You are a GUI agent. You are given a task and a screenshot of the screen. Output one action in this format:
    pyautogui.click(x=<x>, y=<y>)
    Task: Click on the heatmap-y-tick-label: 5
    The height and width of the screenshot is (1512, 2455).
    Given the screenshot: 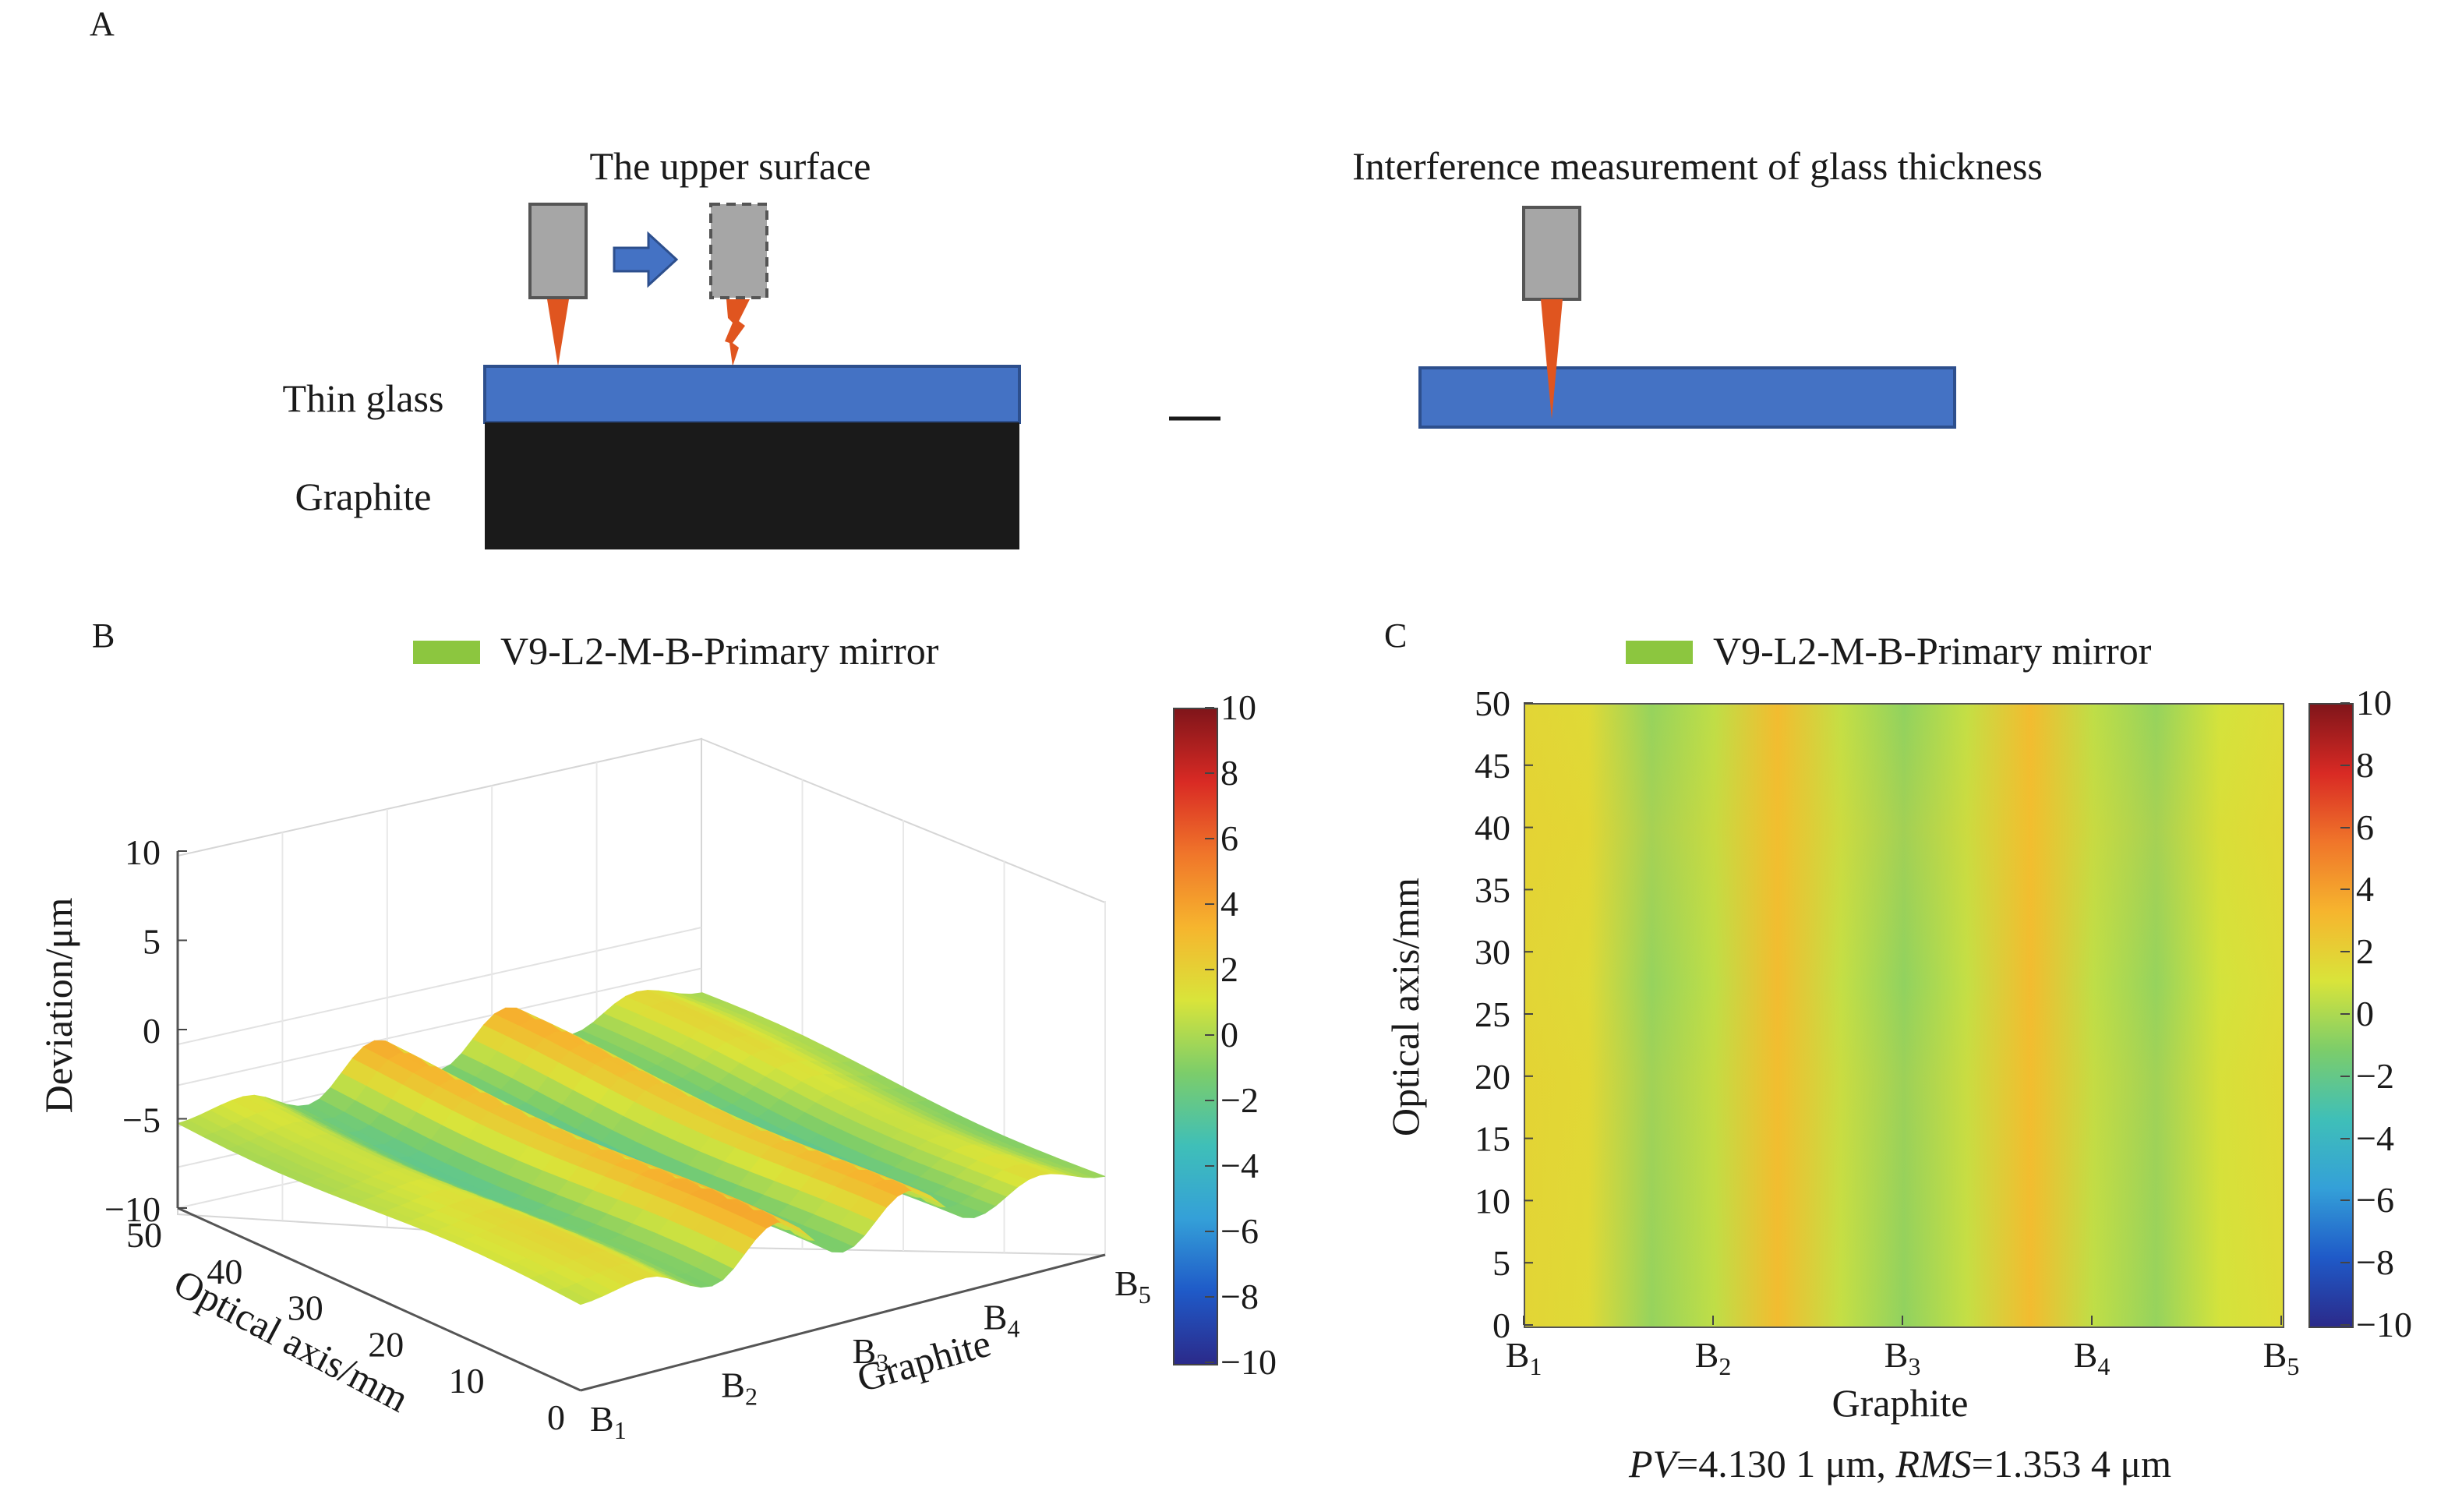 What is the action you would take?
    pyautogui.click(x=1501, y=1263)
    